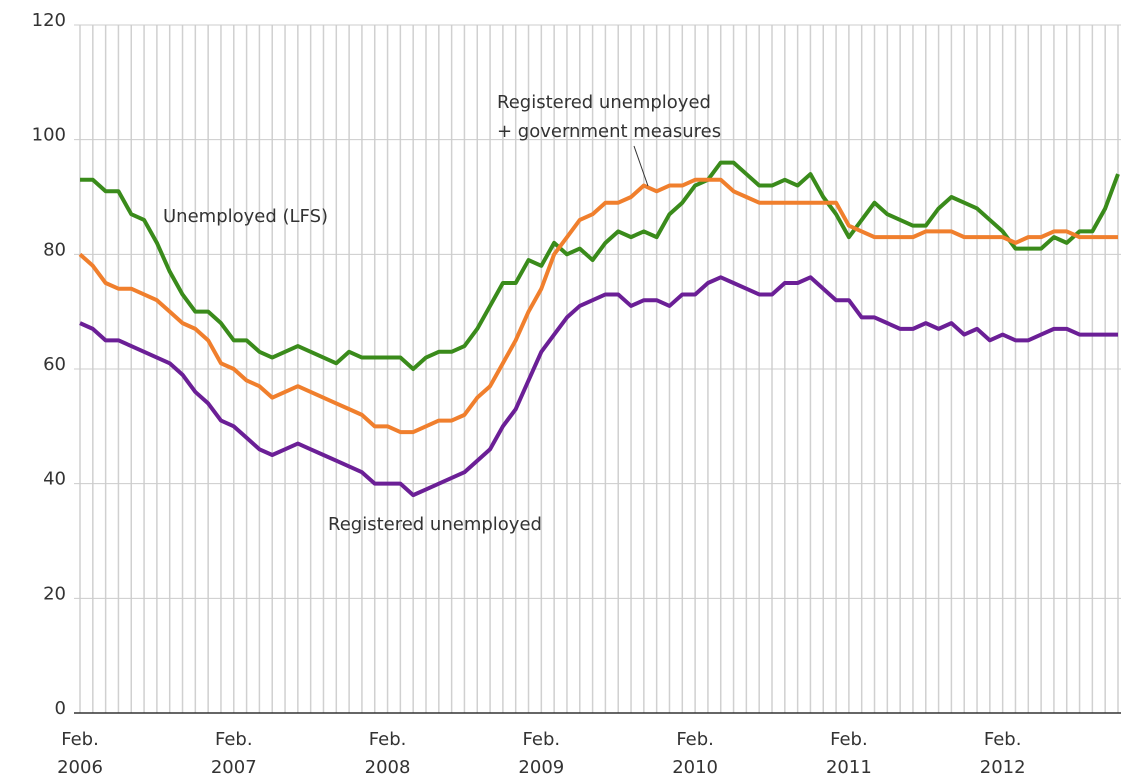 This screenshot has height=778, width=1123. Describe the element at coordinates (234, 767) in the screenshot. I see `x-tick-label-line: 2007` at that location.